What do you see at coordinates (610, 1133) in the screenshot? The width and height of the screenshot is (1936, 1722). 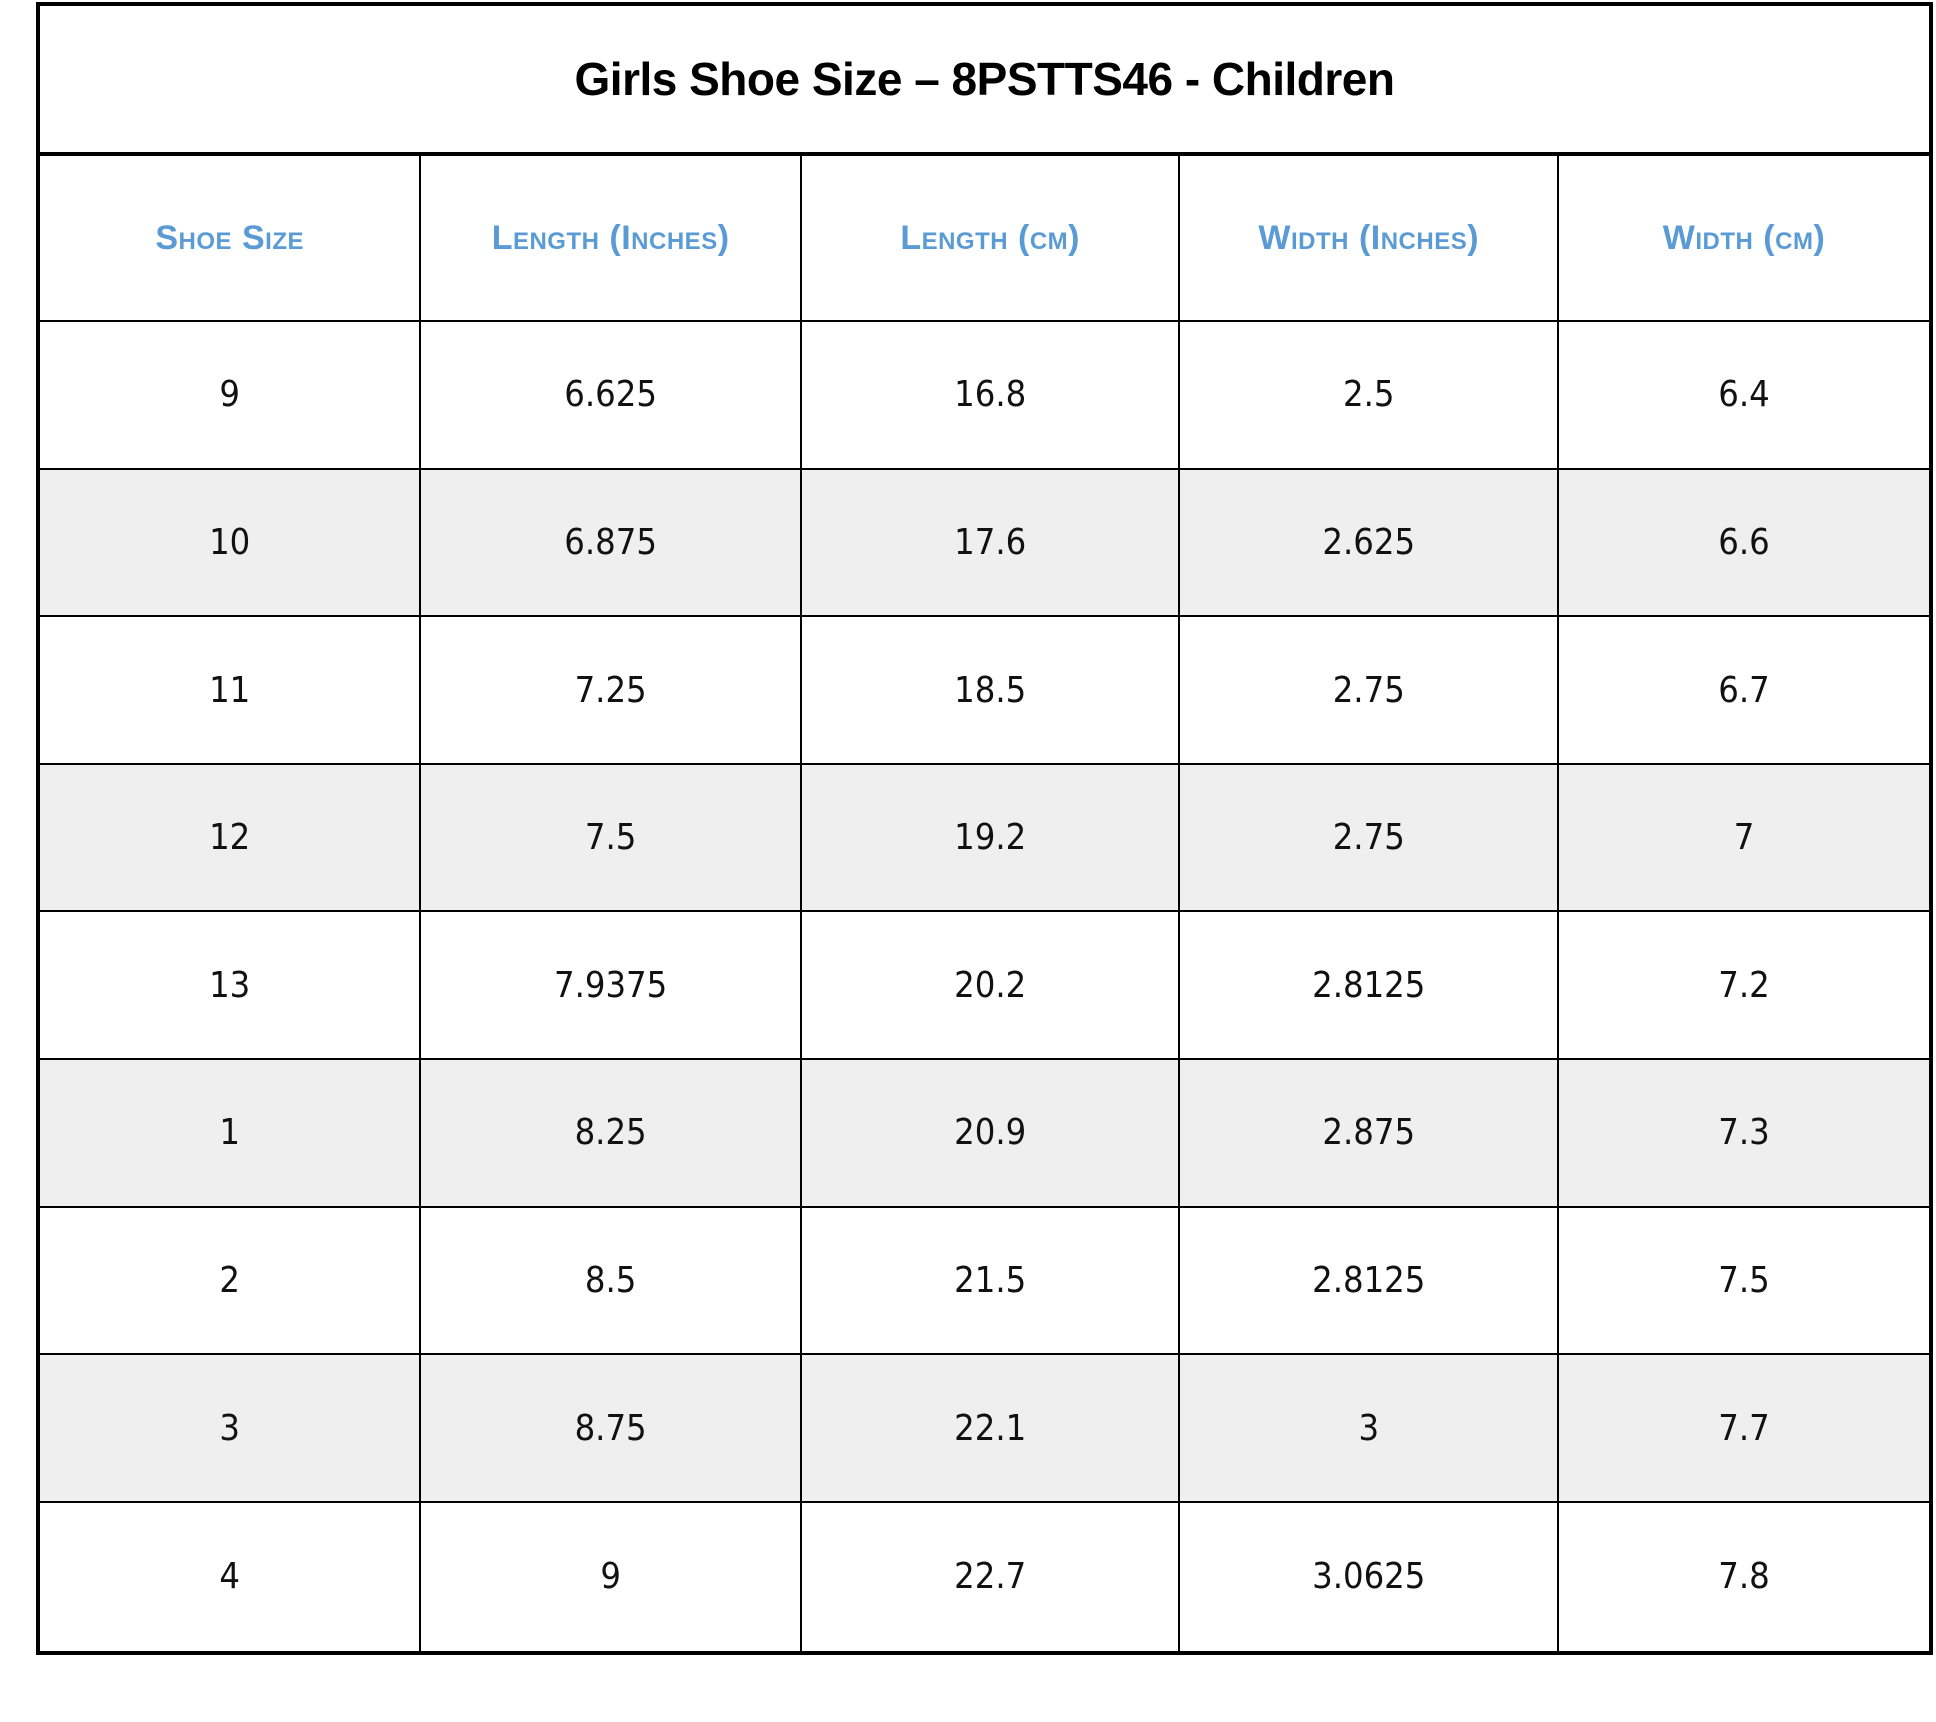 I see `cell: 8.25` at bounding box center [610, 1133].